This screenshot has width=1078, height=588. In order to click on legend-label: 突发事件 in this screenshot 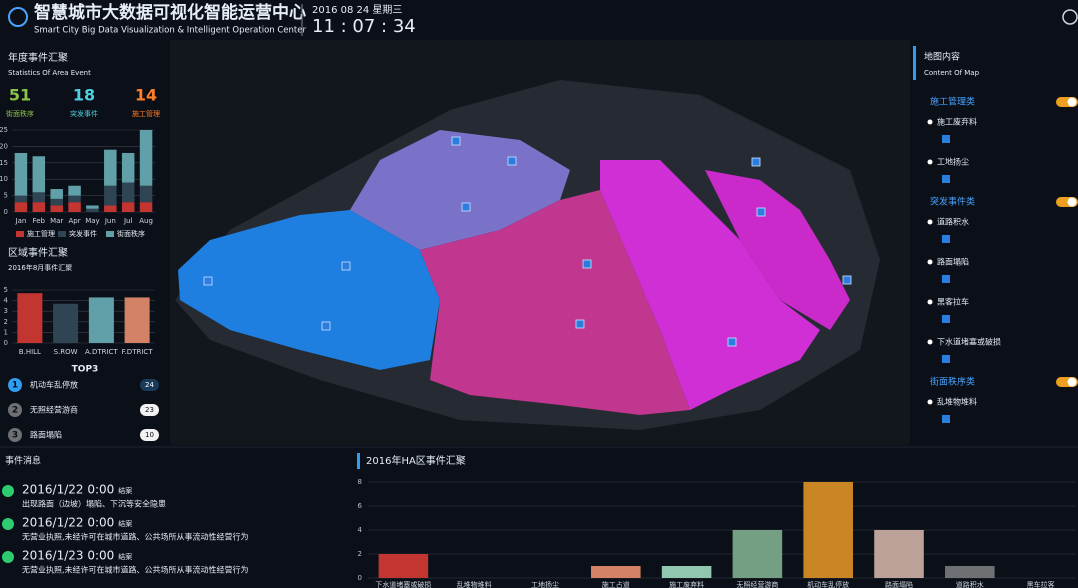, I will do `click(83, 233)`.